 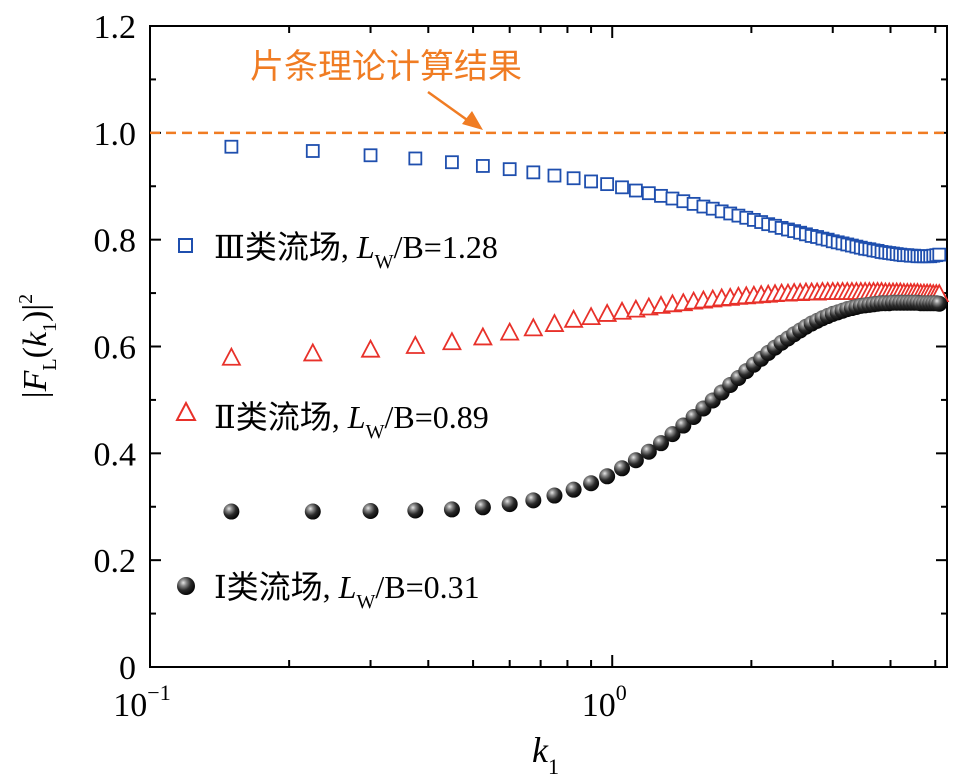 I want to click on y-axis-label: |FL(k1)|2, so click(x=38, y=346).